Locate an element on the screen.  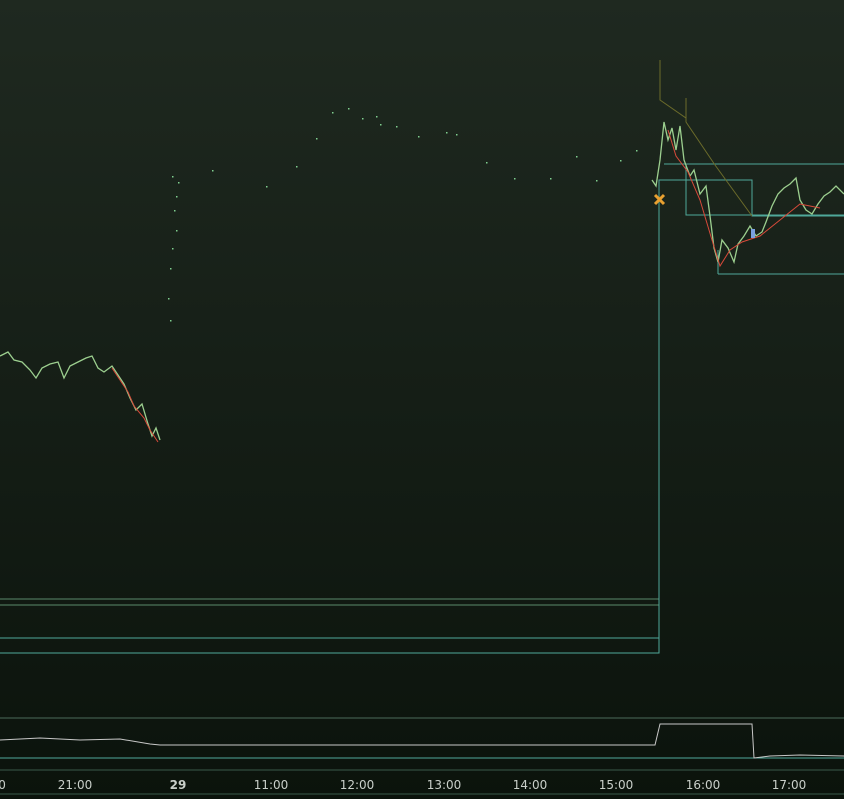
time-tick-label: 21:00 is located at coordinates (75, 785).